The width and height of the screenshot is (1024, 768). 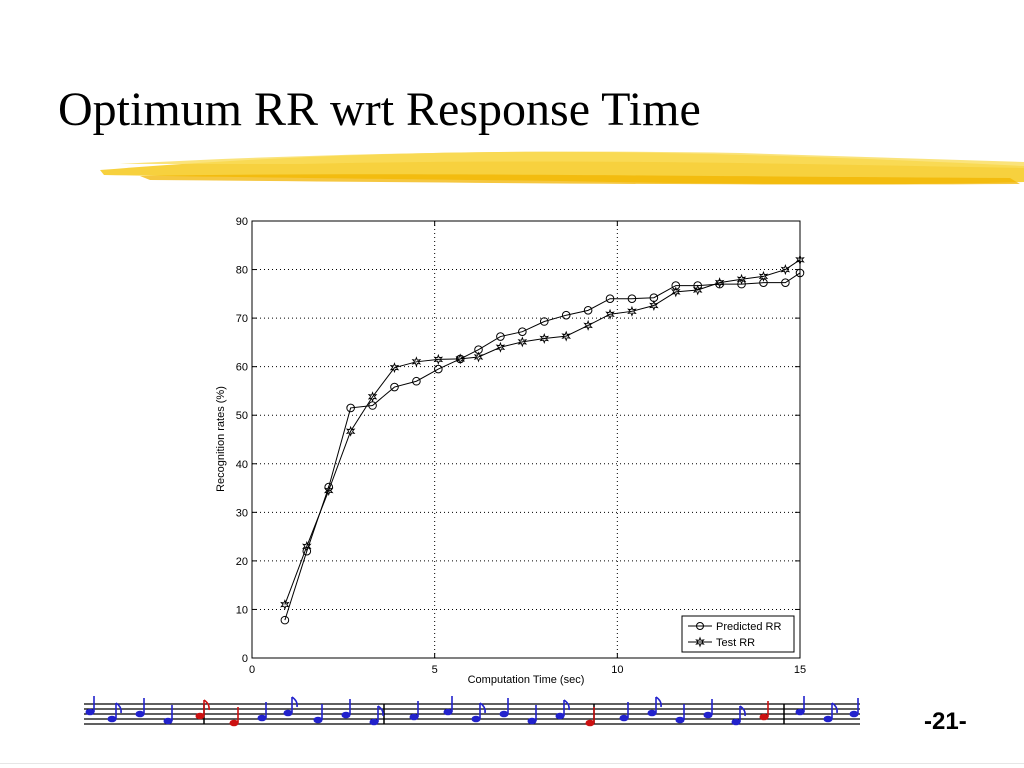 What do you see at coordinates (242, 610) in the screenshot?
I see `y-tick-label: 10` at bounding box center [242, 610].